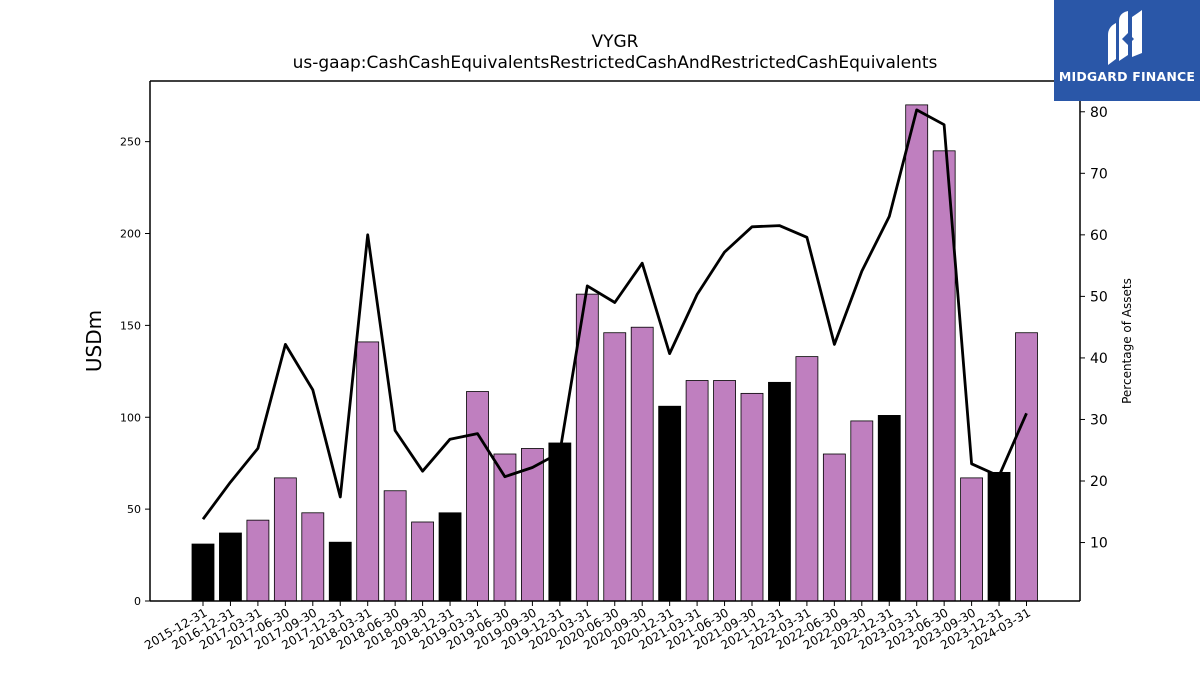  What do you see at coordinates (1127, 341) in the screenshot?
I see `y2-axis-label: Percentage of Assets` at bounding box center [1127, 341].